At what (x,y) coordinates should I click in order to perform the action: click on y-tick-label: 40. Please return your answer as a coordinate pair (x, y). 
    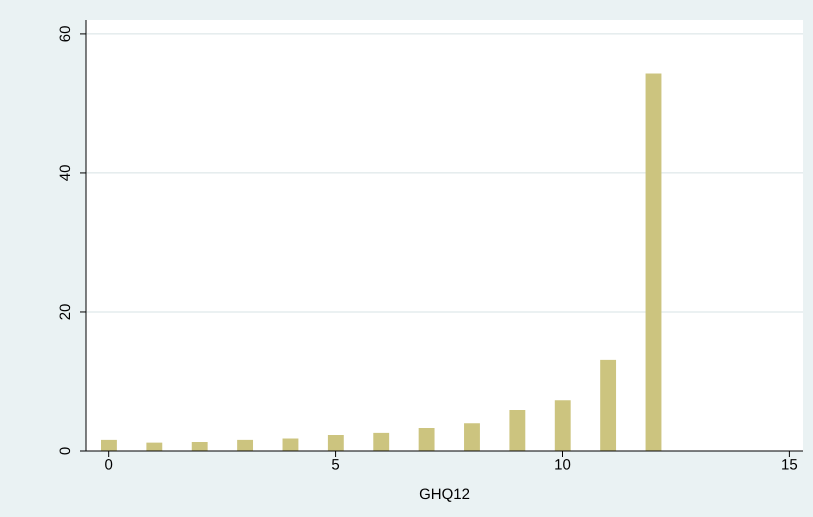
    Looking at the image, I should click on (65, 173).